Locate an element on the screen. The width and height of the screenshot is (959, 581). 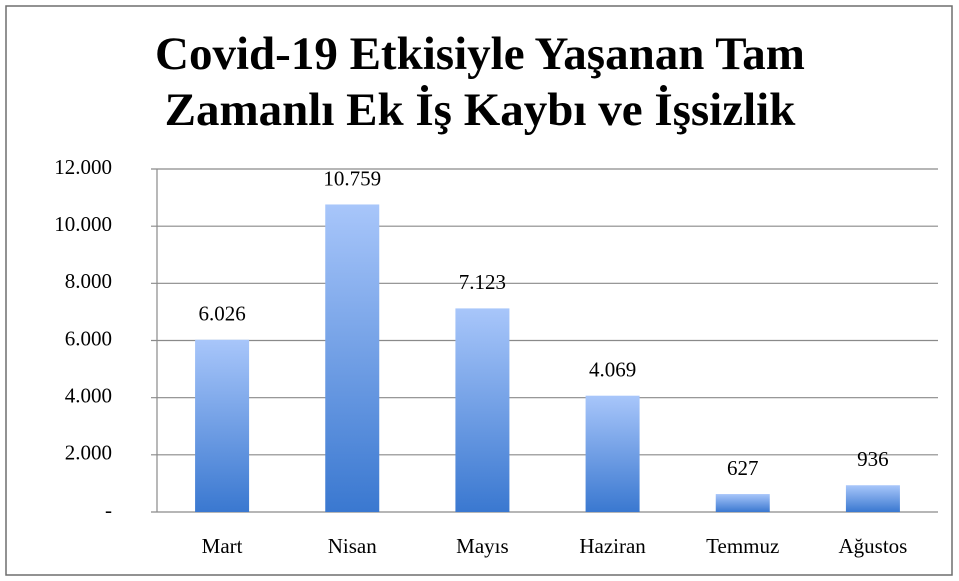
x-tick-label: Temmuz is located at coordinates (742, 546).